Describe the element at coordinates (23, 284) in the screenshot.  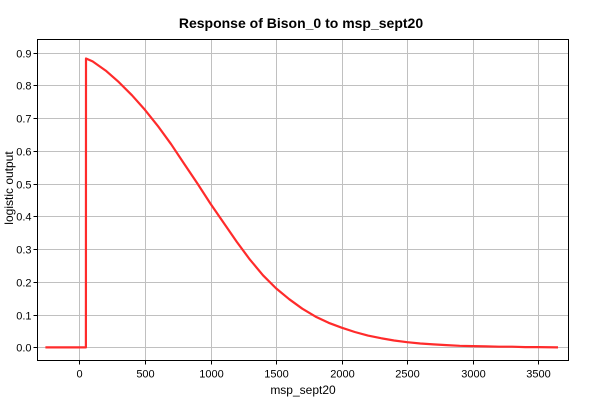
I see `y-tick-label: 0.2` at that location.